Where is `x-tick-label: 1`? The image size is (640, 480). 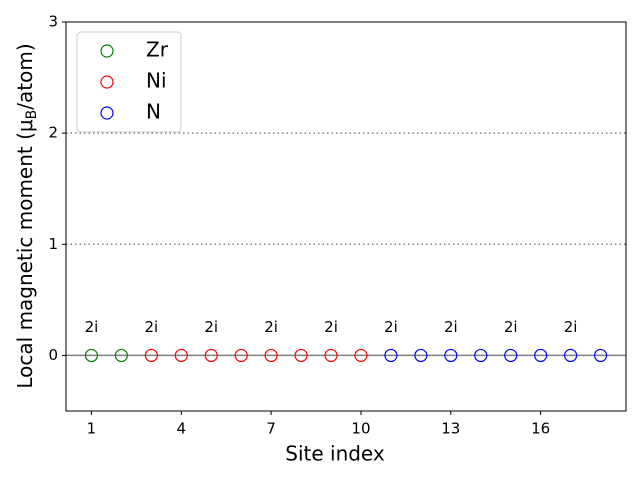
x-tick-label: 1 is located at coordinates (92, 429).